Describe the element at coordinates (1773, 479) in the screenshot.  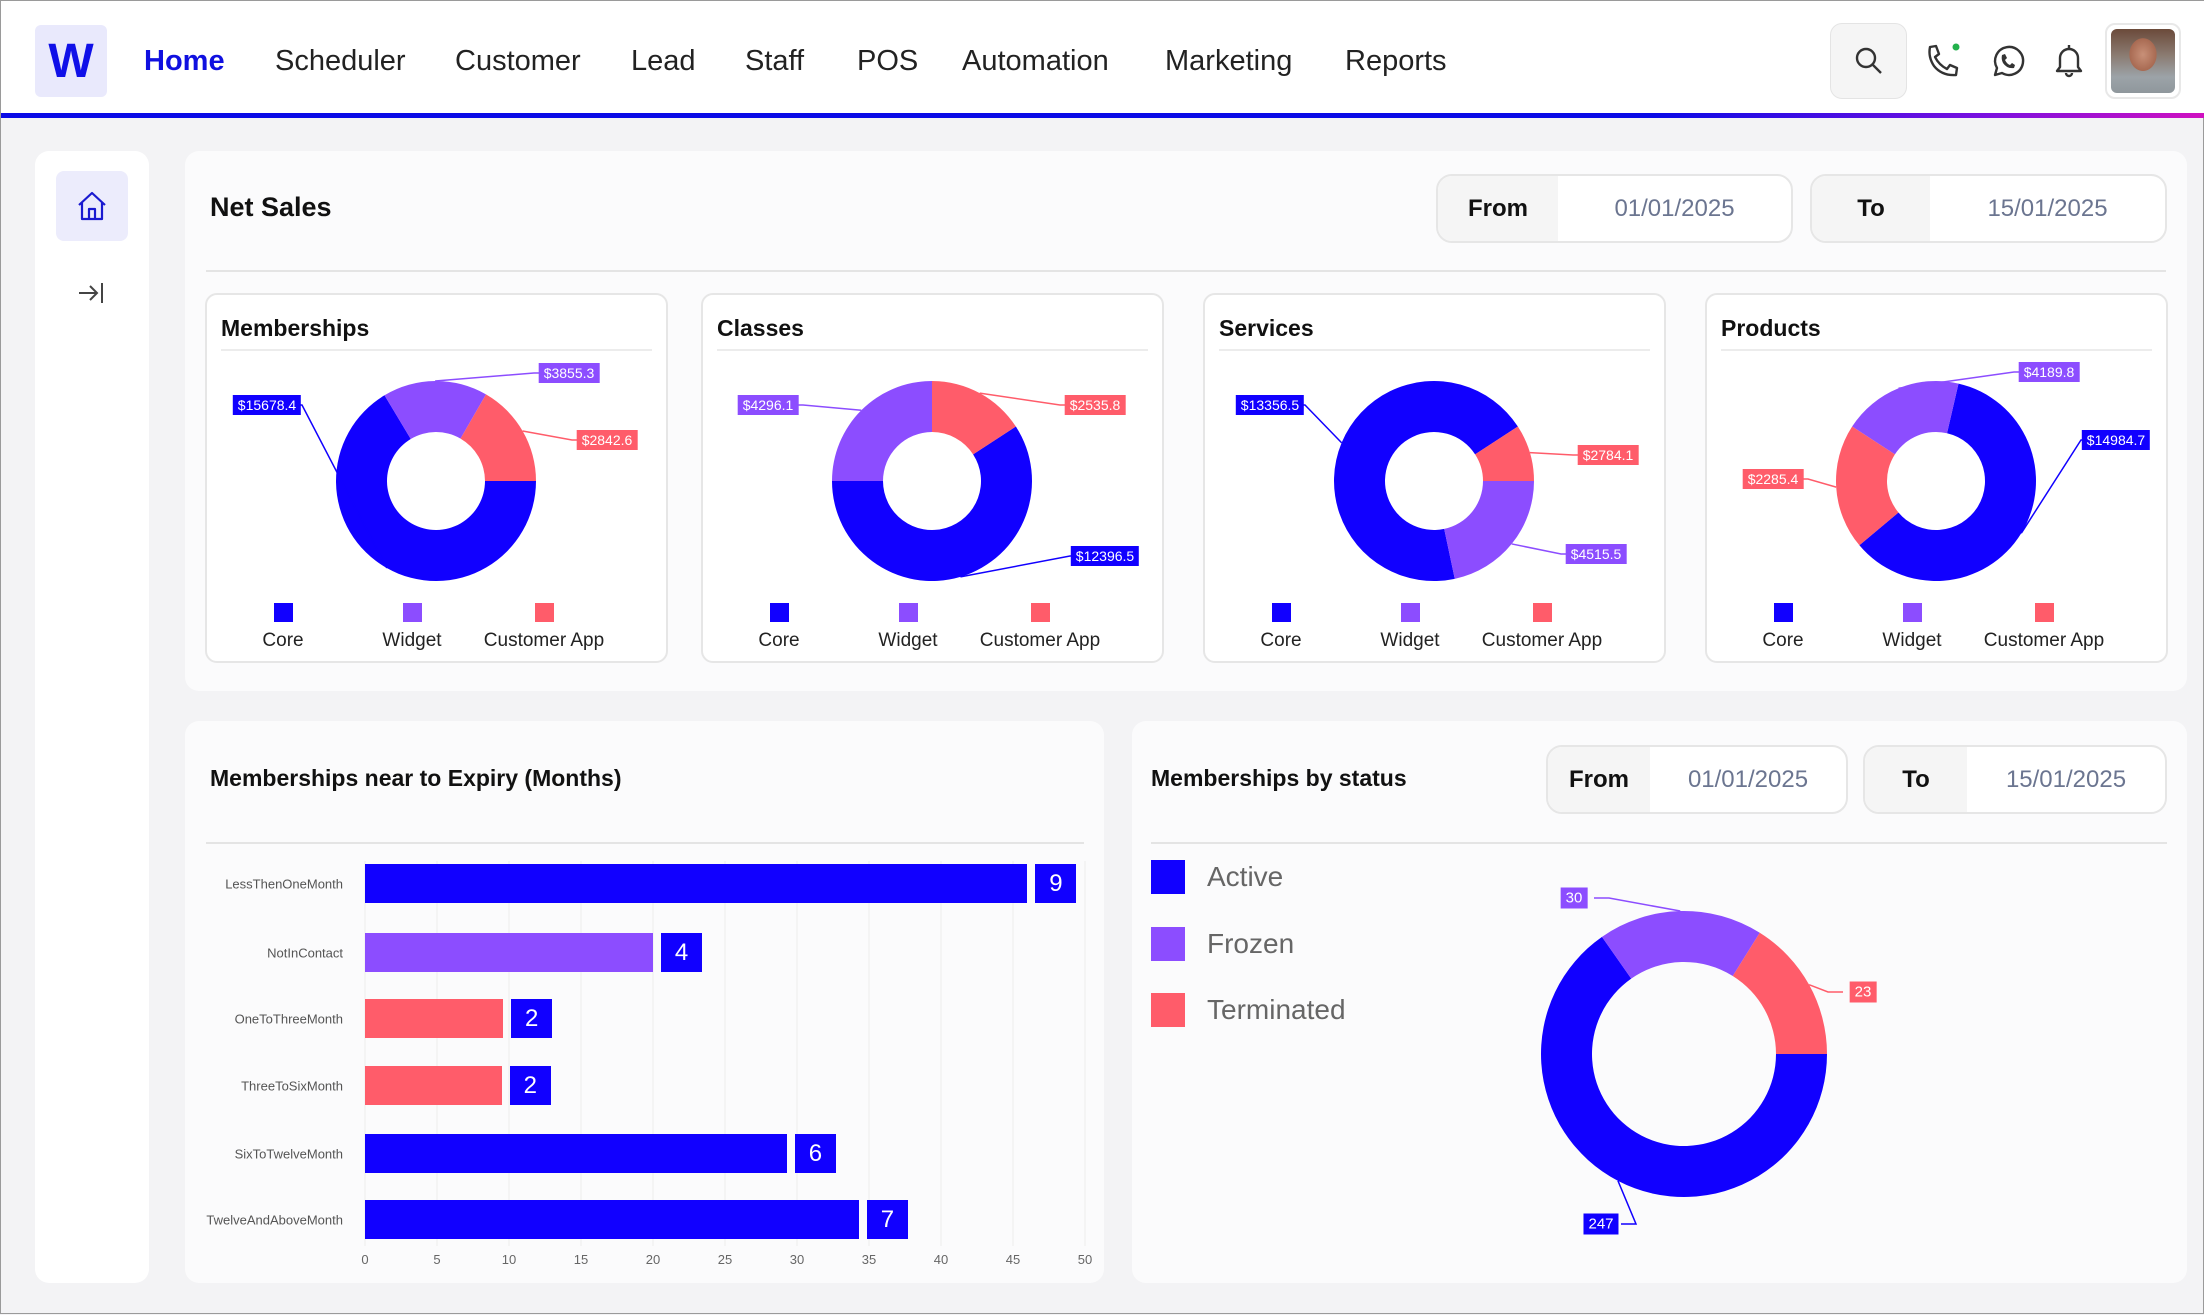
I see `data-label: $2285.4` at that location.